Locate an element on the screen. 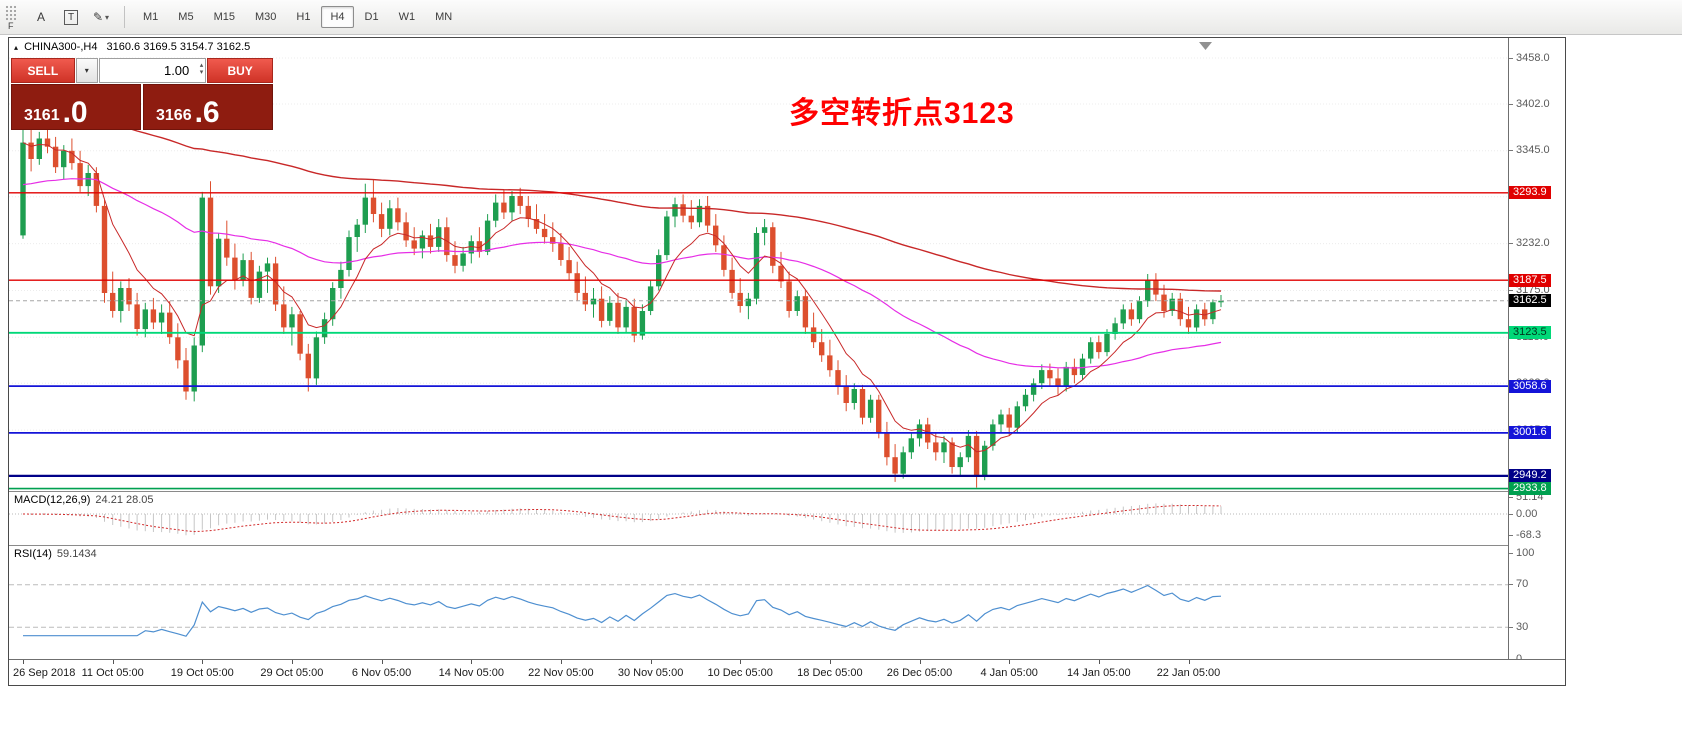  draw-tool-button: ✎ ▾ is located at coordinates (101, 17).